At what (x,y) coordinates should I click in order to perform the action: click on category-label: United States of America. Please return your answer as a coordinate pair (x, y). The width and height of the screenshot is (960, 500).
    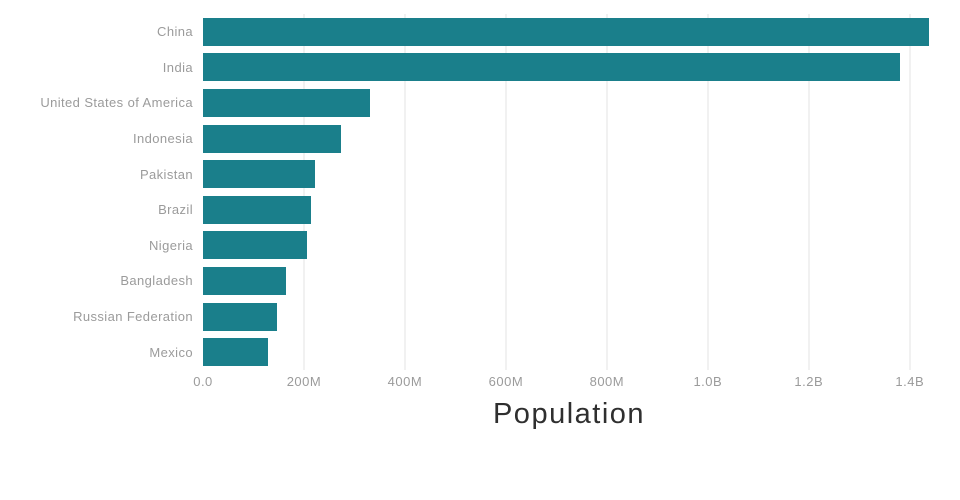
    Looking at the image, I should click on (116, 103).